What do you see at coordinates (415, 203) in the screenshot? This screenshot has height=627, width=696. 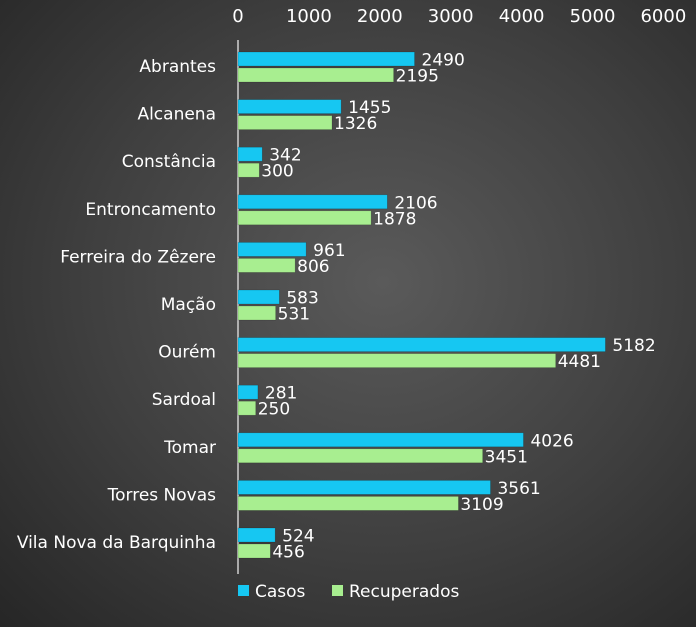 I see `data-label: 2106` at bounding box center [415, 203].